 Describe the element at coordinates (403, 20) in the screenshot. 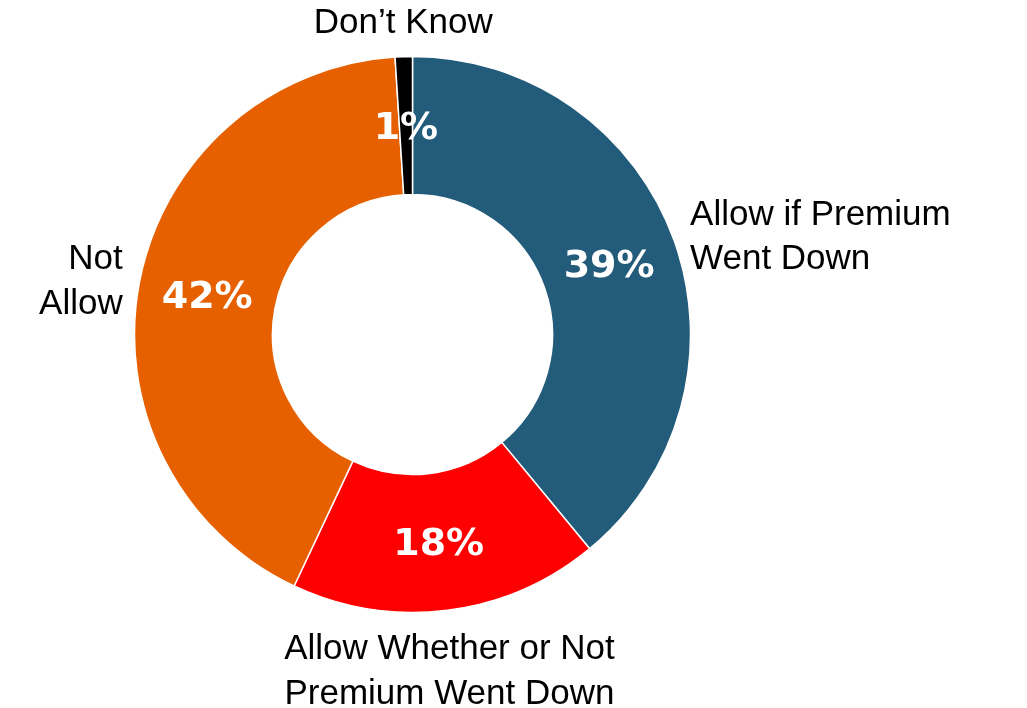

I see `slice-label: Don’t Know` at that location.